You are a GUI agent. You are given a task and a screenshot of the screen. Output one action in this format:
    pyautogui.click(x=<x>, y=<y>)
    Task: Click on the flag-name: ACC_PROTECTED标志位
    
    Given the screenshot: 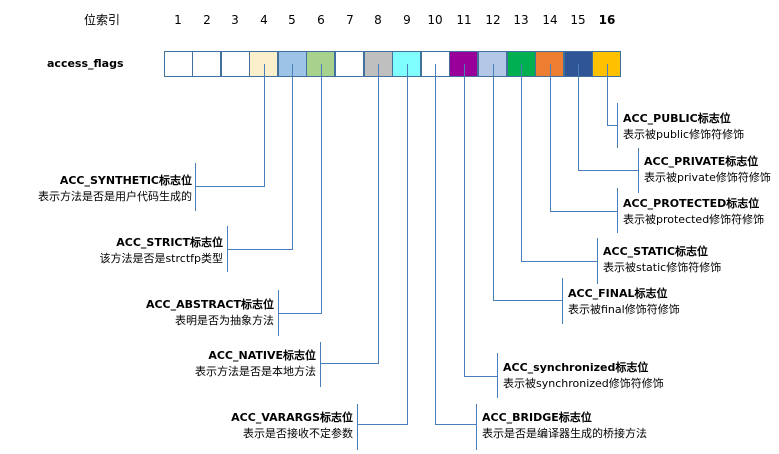 What is the action you would take?
    pyautogui.click(x=691, y=203)
    